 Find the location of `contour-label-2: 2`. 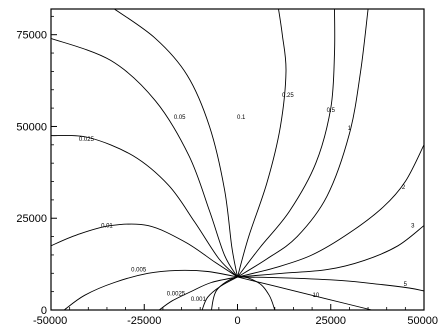

contour-label-2: 2 is located at coordinates (404, 188).